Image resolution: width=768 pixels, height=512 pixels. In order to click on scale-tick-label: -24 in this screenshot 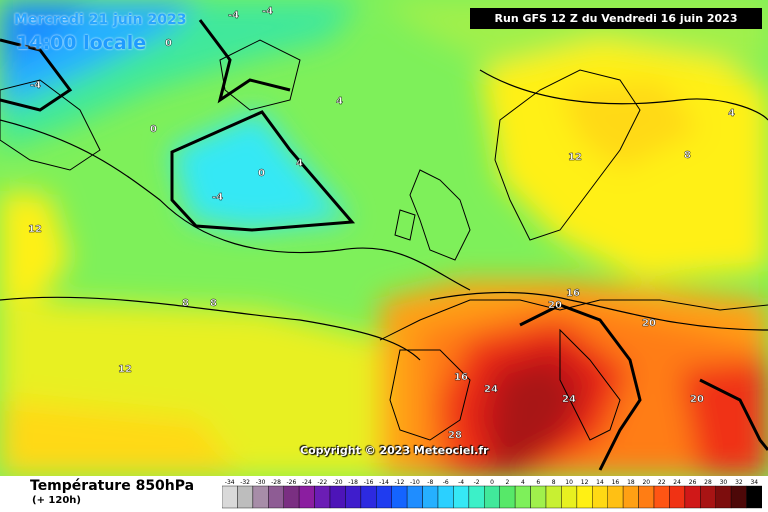, I will do `click(307, 482)`.